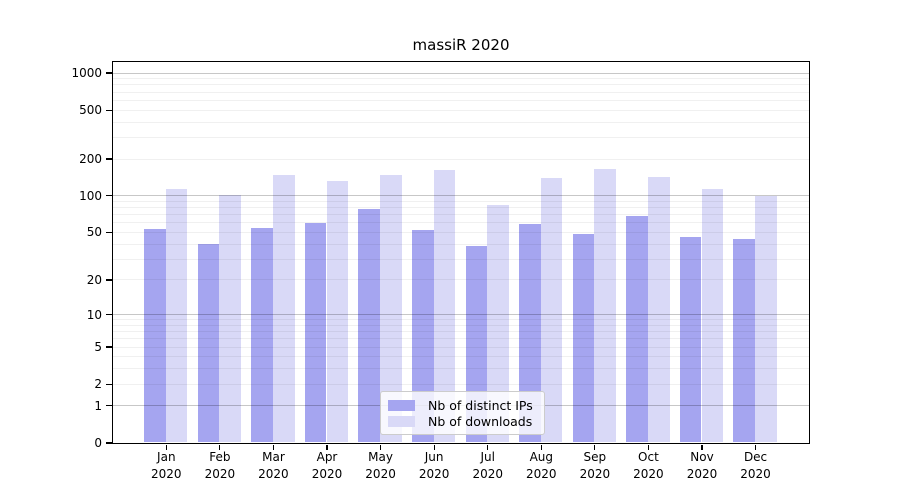  Describe the element at coordinates (98, 405) in the screenshot. I see `y-tick-label-1: 1` at that location.